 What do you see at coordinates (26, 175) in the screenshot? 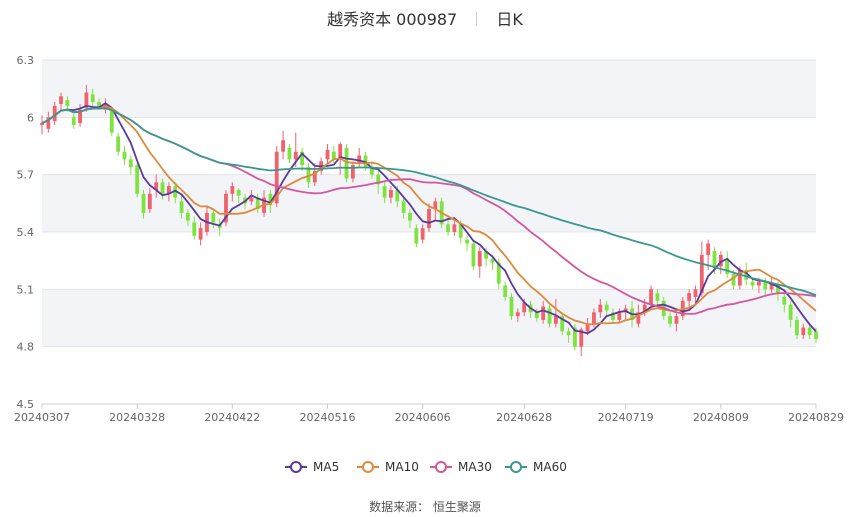
I see `y-tick-label: 5.7` at bounding box center [26, 175].